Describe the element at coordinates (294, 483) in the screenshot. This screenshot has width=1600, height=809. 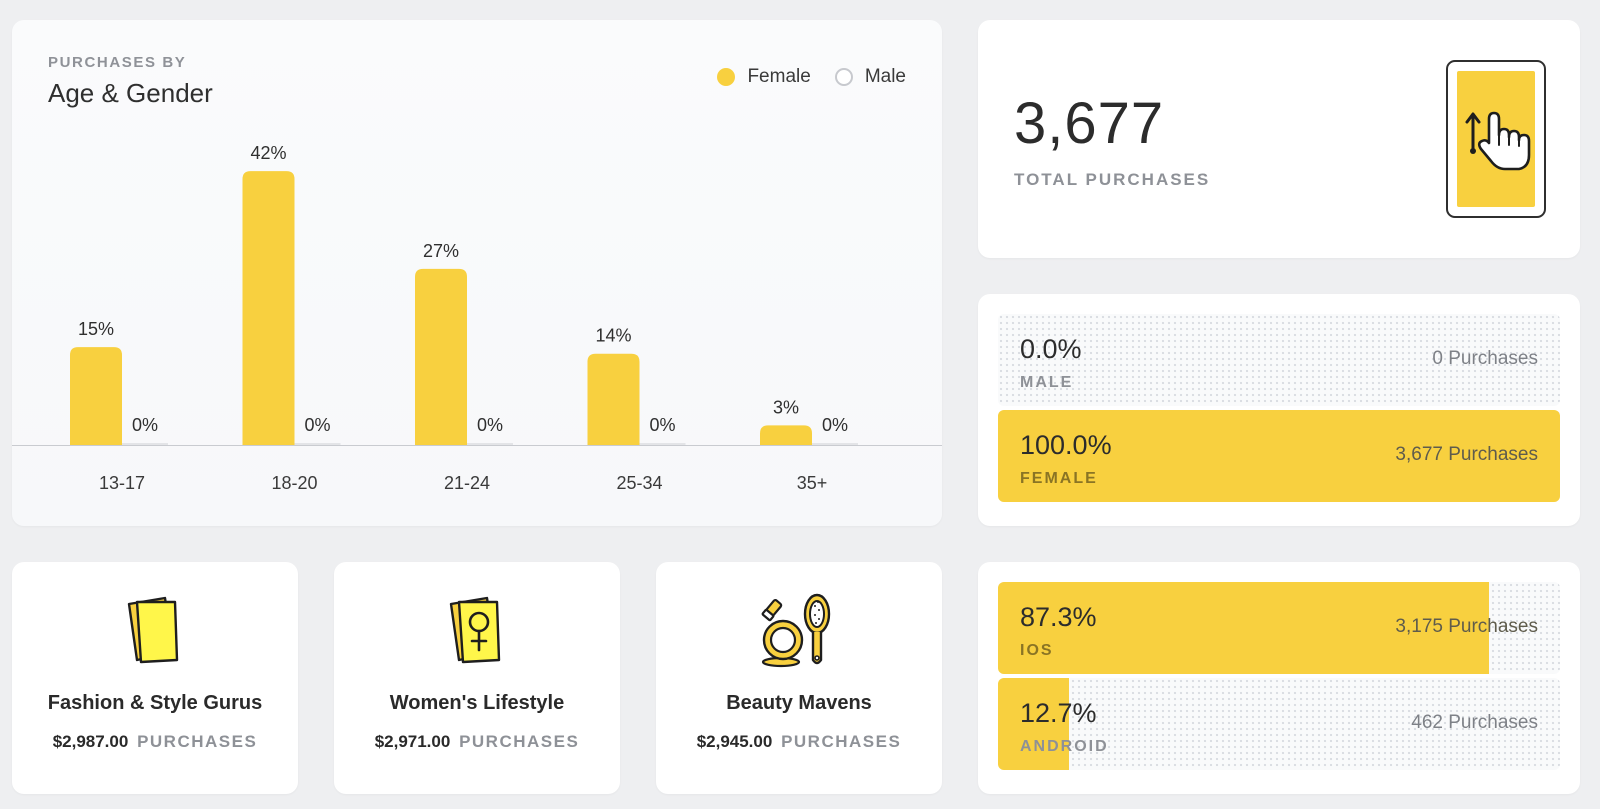
I see `x-tick-label-18-20: 18-20` at that location.